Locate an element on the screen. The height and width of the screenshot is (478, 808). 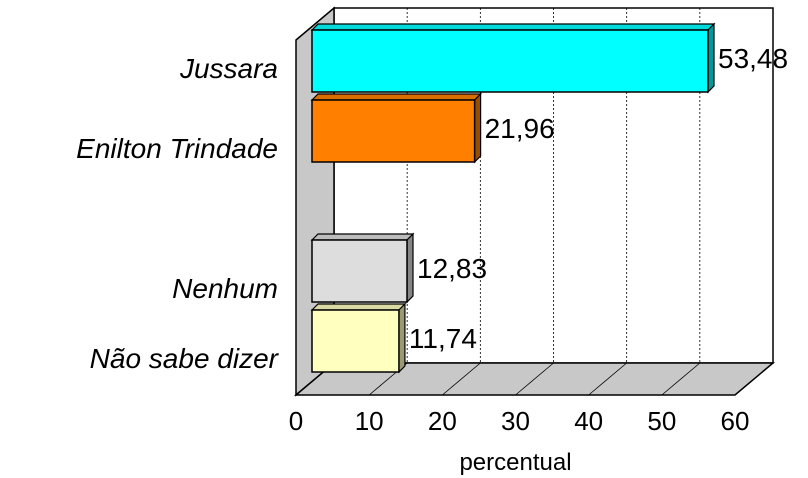
x-axis-title: percentual is located at coordinates (515, 462).